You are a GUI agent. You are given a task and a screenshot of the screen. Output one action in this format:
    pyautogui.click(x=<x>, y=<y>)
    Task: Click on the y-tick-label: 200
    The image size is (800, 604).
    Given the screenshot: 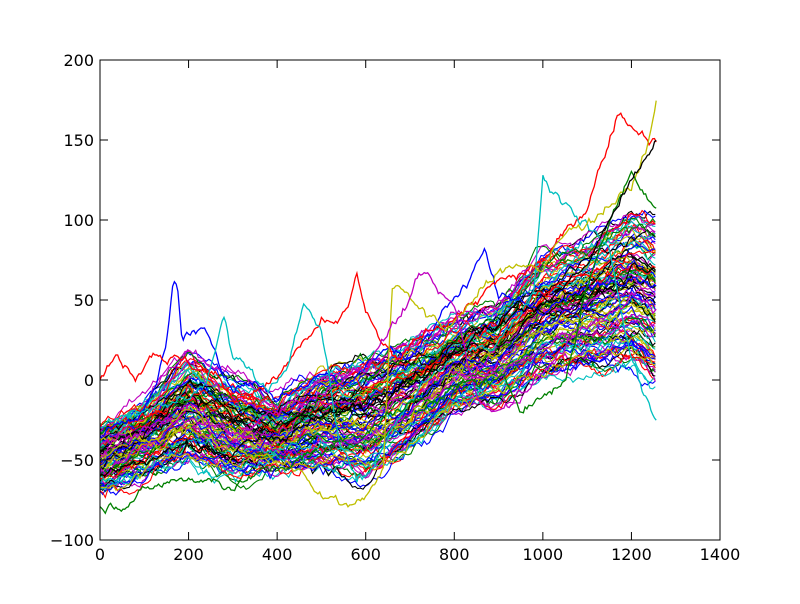 What is the action you would take?
    pyautogui.click(x=78, y=60)
    